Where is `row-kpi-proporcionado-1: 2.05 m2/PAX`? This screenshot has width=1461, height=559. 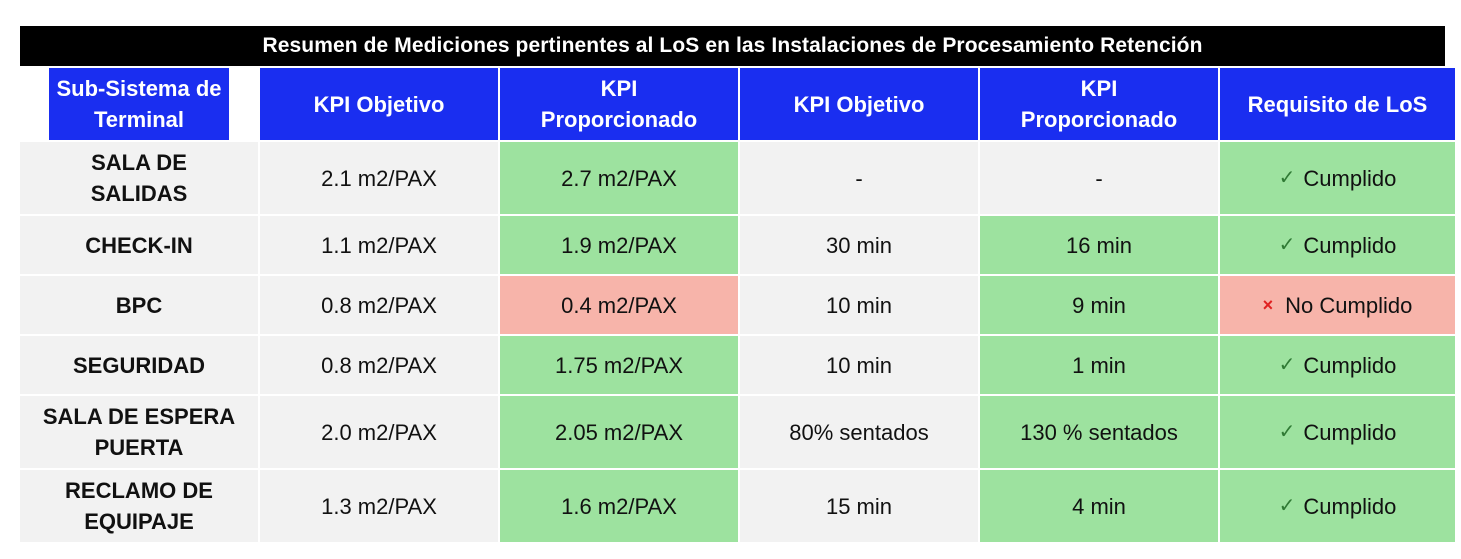 row-kpi-proporcionado-1: 2.05 m2/PAX is located at coordinates (619, 432).